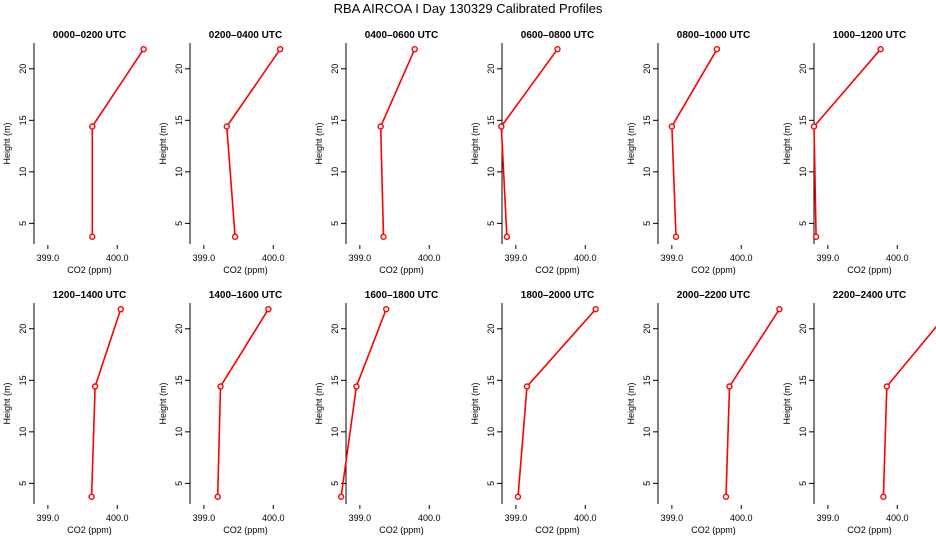 Image resolution: width=936 pixels, height=540 pixels. I want to click on panel-6-x-label: CO2 (ppm), so click(869, 270).